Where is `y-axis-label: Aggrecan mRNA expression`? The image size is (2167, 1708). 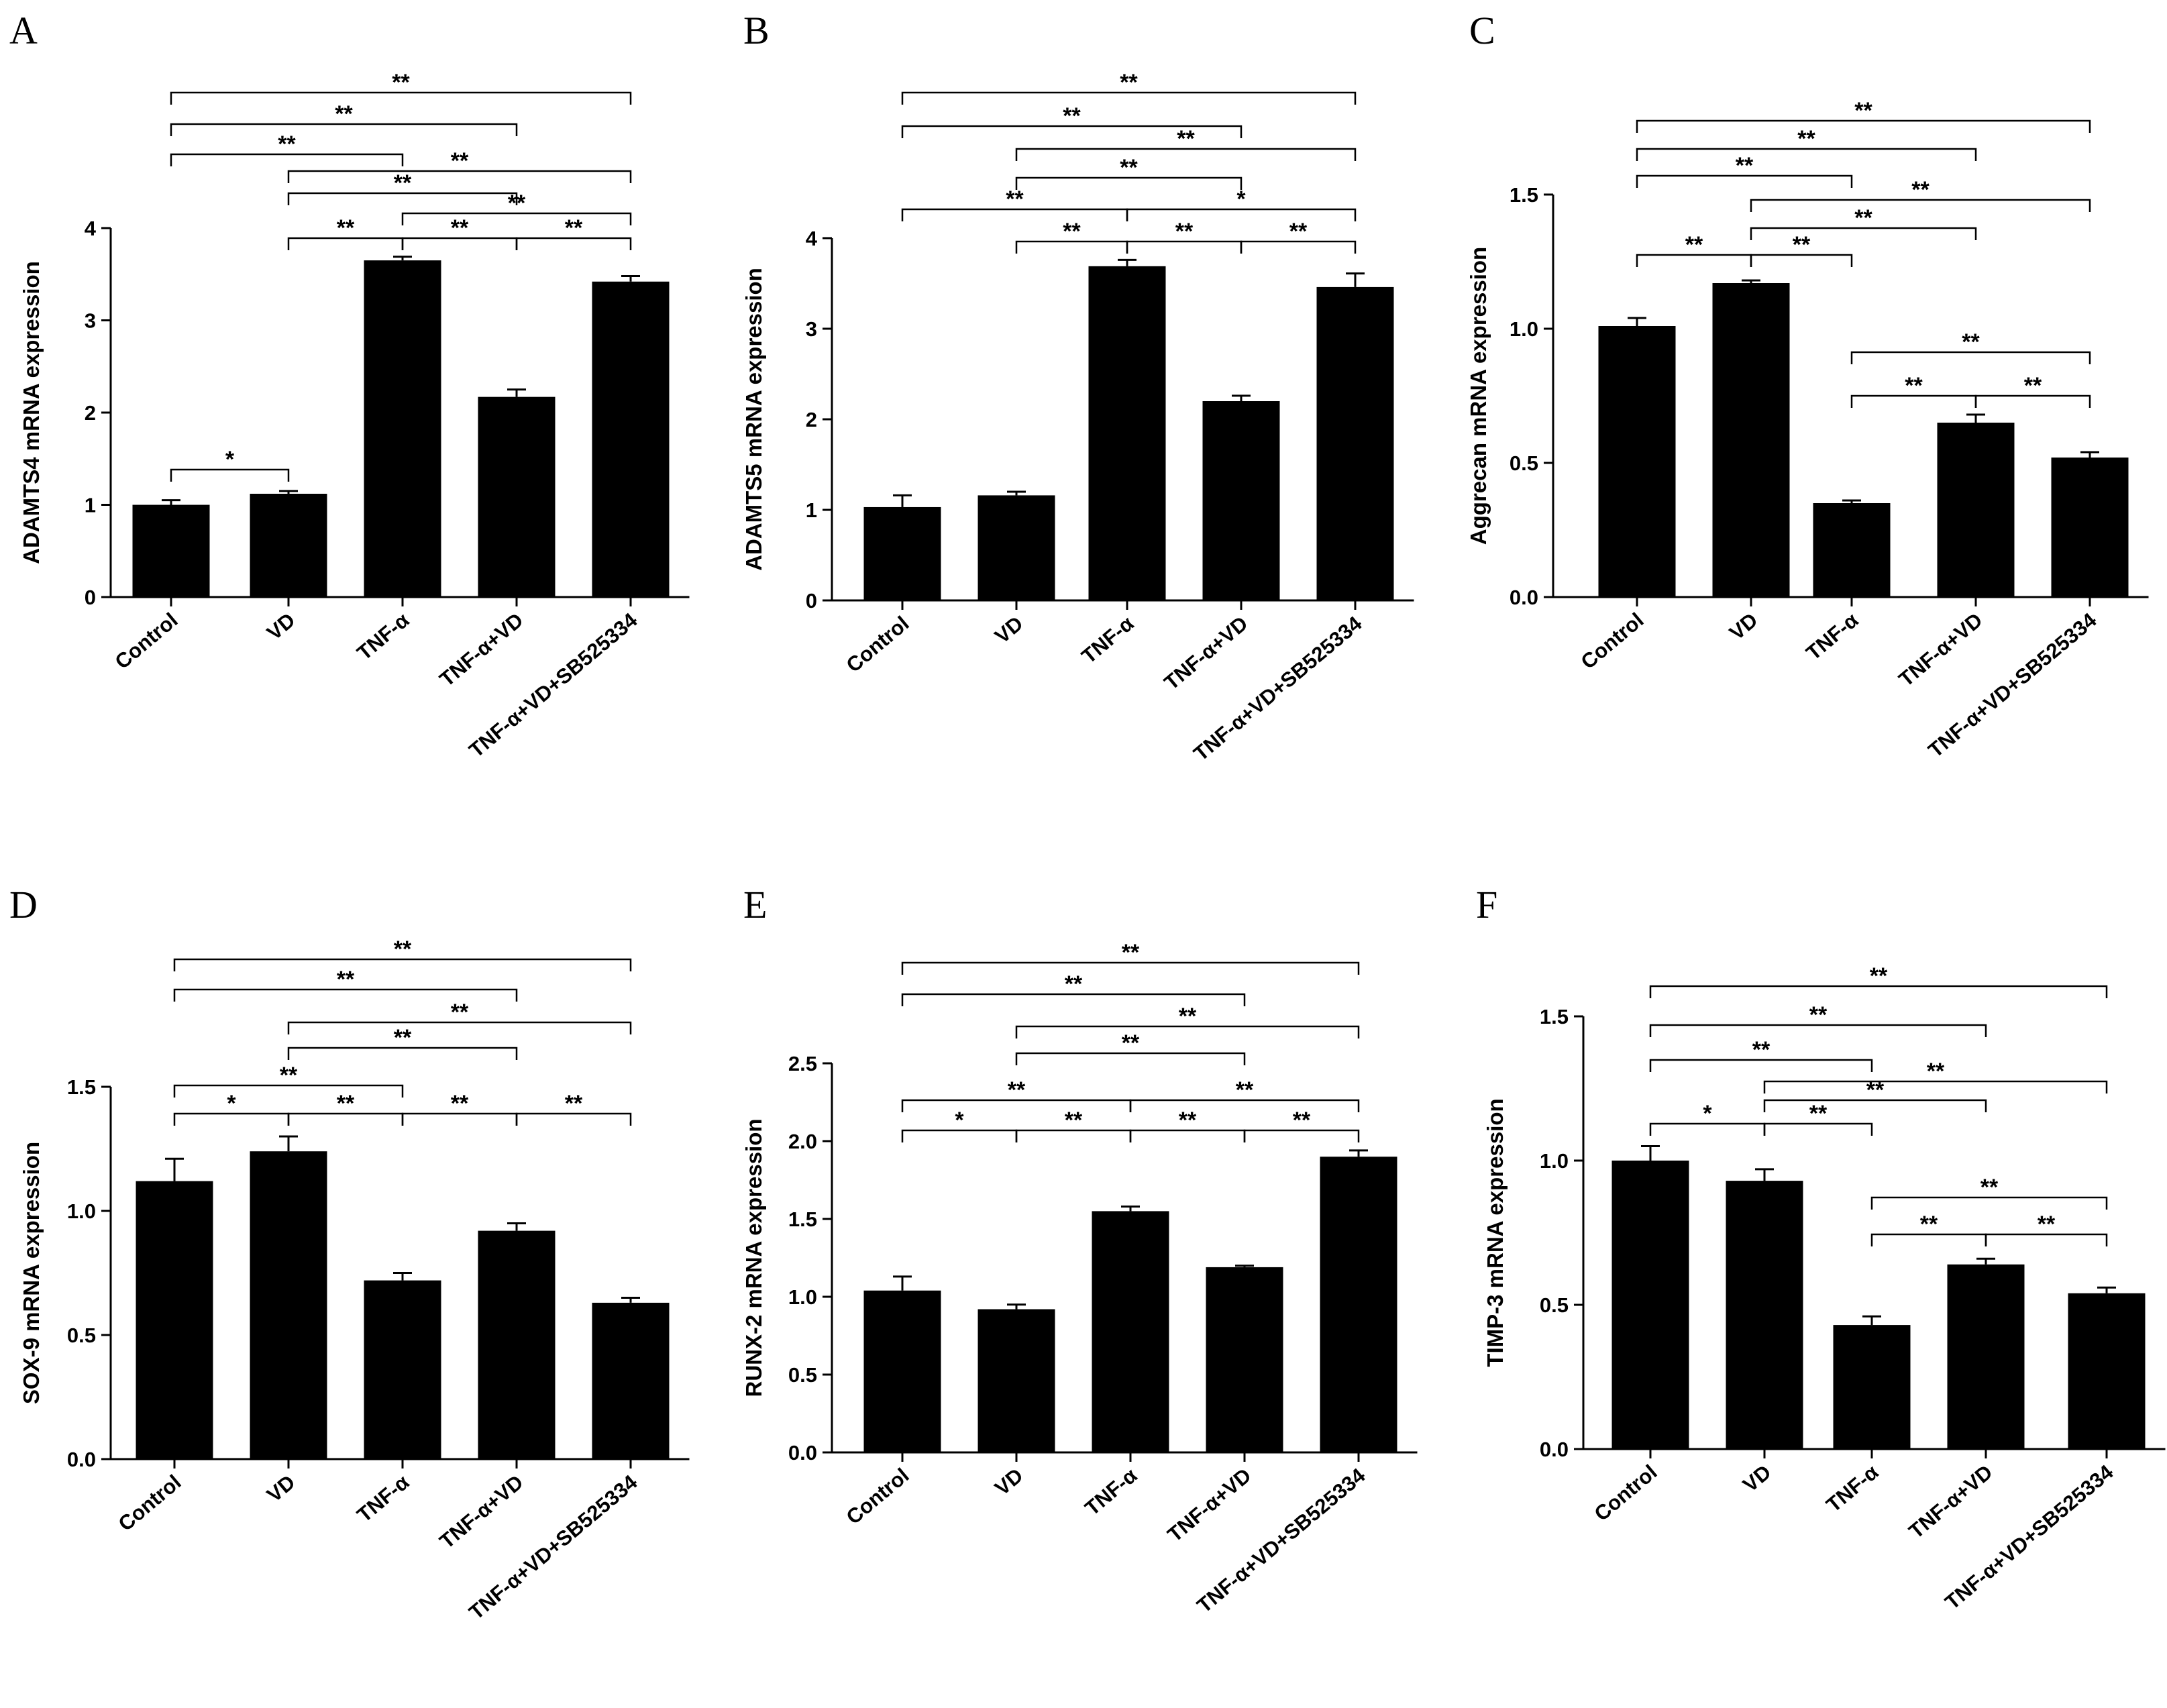 y-axis-label: Aggrecan mRNA expression is located at coordinates (1478, 396).